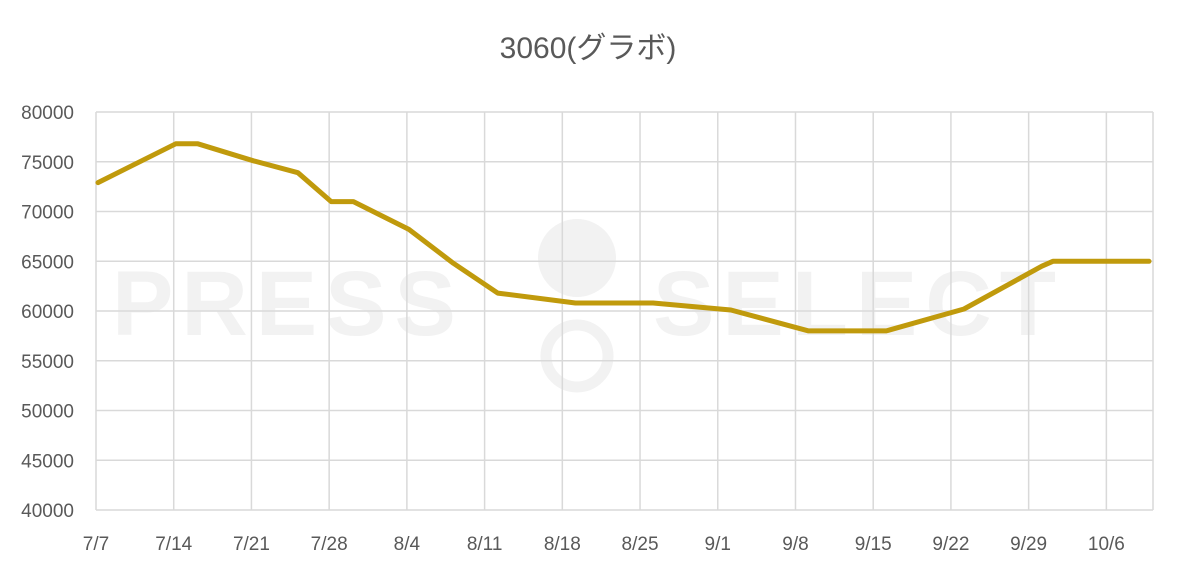 This screenshot has width=1183, height=572. Describe the element at coordinates (562, 544) in the screenshot. I see `x-tick-label: 8/18` at that location.